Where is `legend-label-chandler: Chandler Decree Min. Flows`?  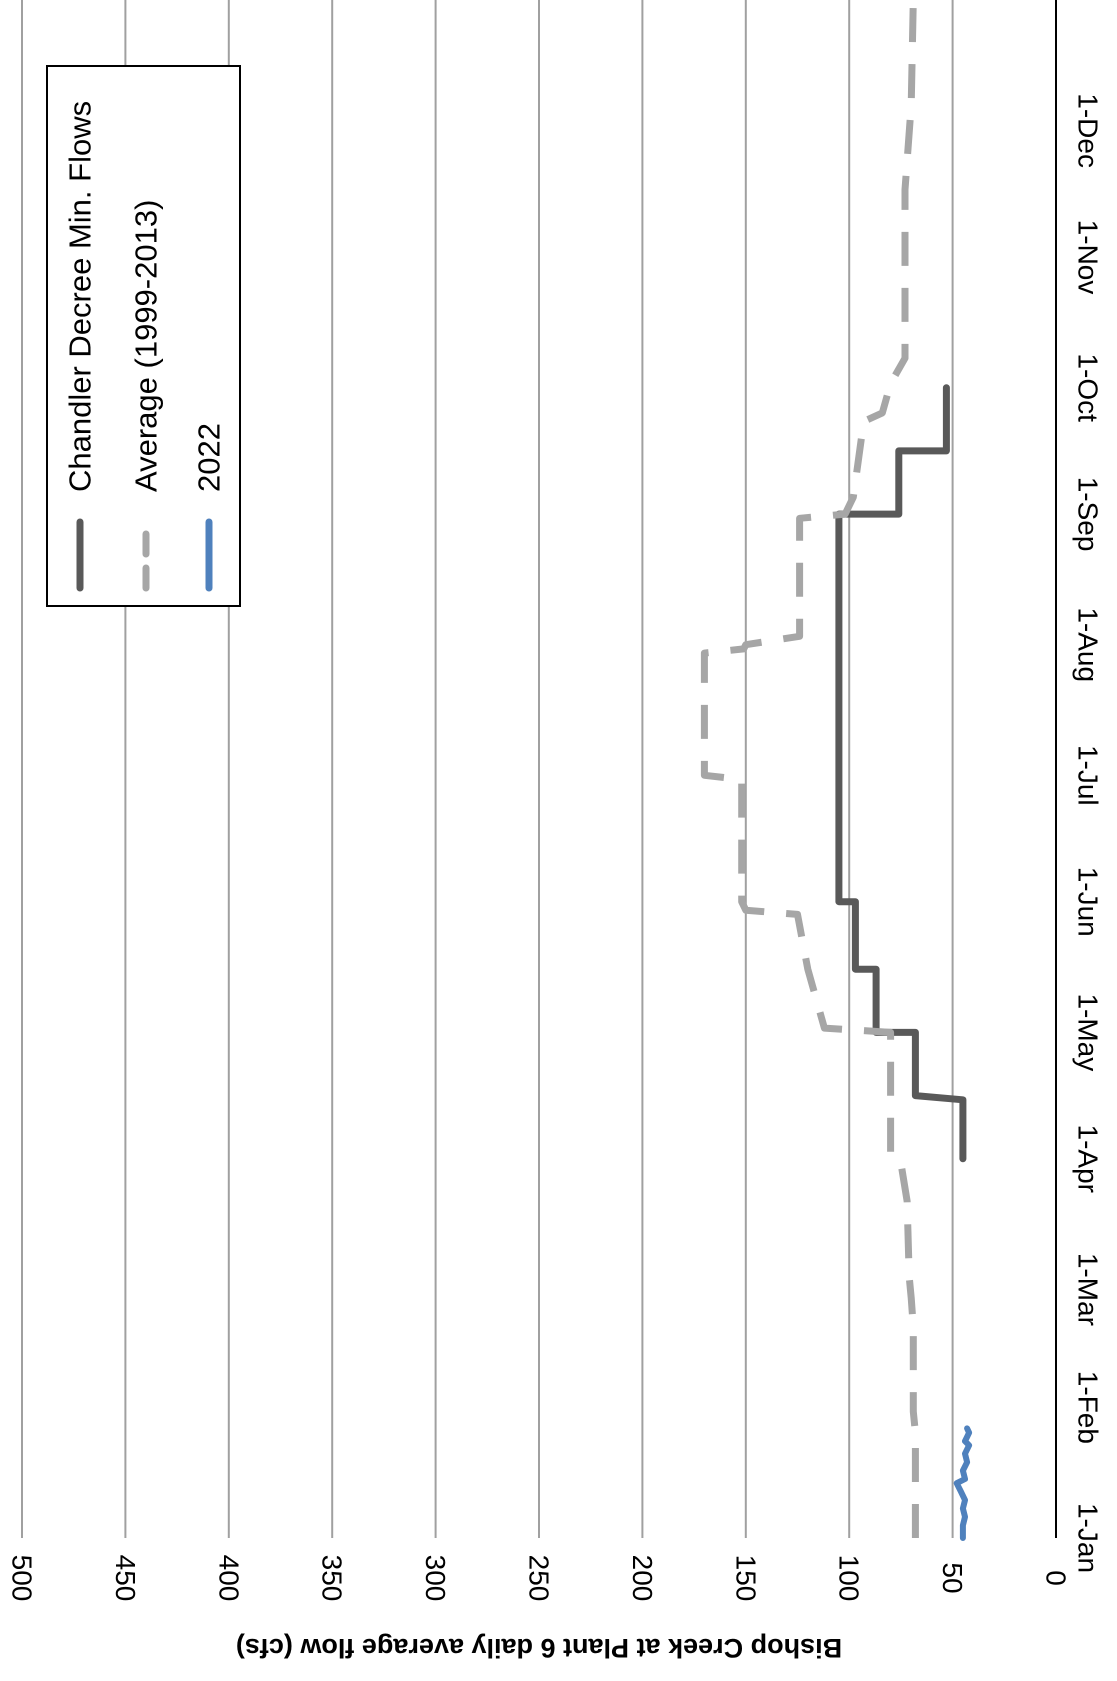
legend-label-chandler: Chandler Decree Min. Flows is located at coordinates (80, 296).